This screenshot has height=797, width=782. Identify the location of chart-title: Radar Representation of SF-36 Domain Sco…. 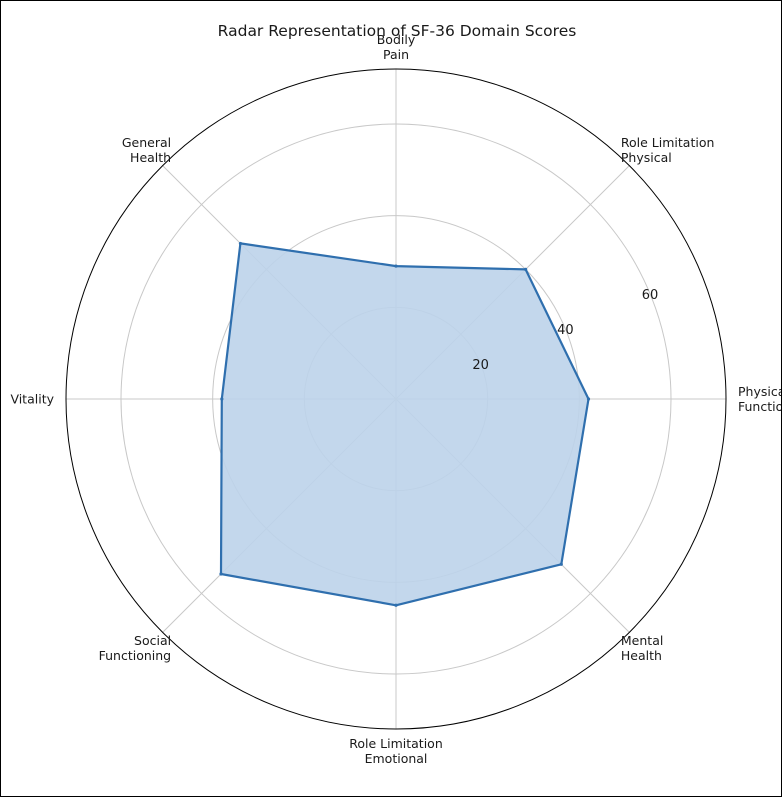
(397, 31).